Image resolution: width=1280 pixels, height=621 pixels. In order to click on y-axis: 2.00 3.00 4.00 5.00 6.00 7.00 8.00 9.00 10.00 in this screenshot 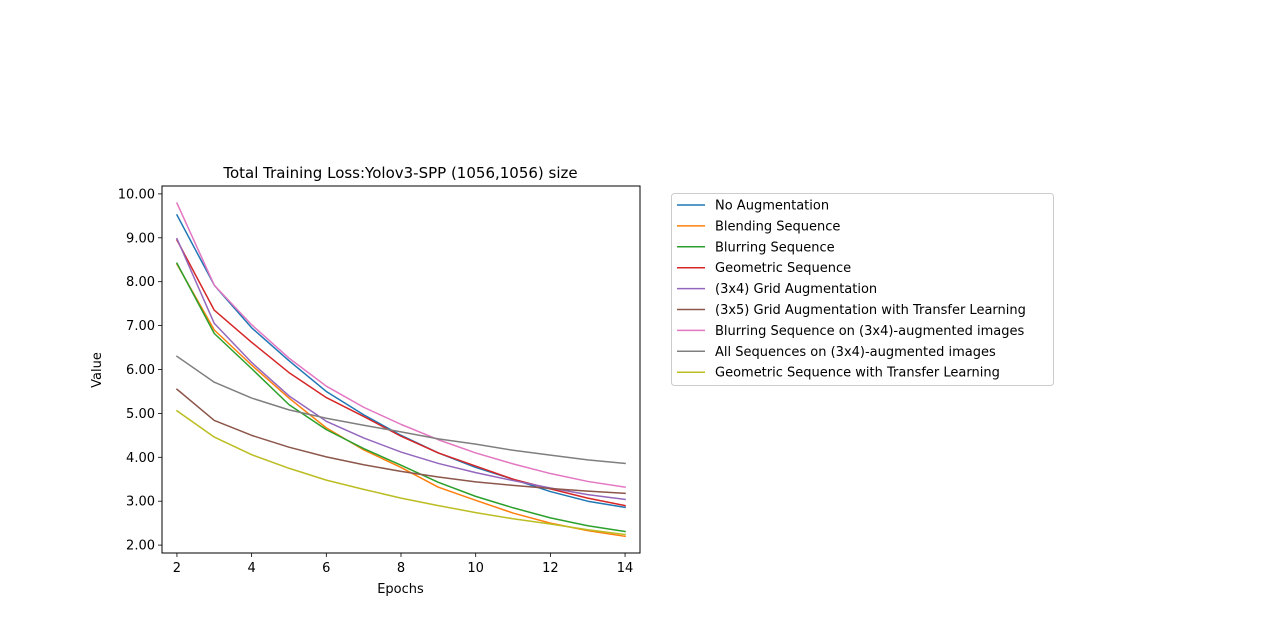, I will do `click(140, 370)`.